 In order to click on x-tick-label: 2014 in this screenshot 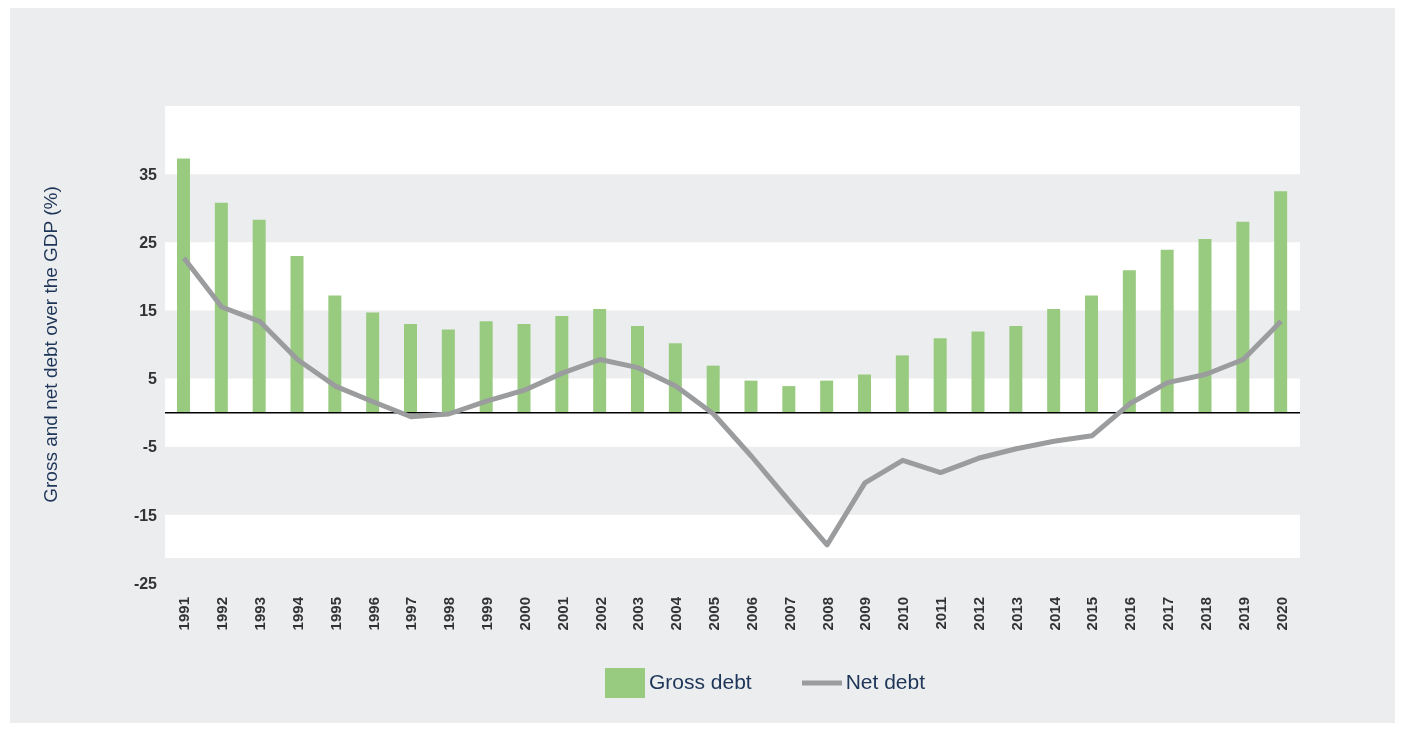, I will do `click(1054, 613)`.